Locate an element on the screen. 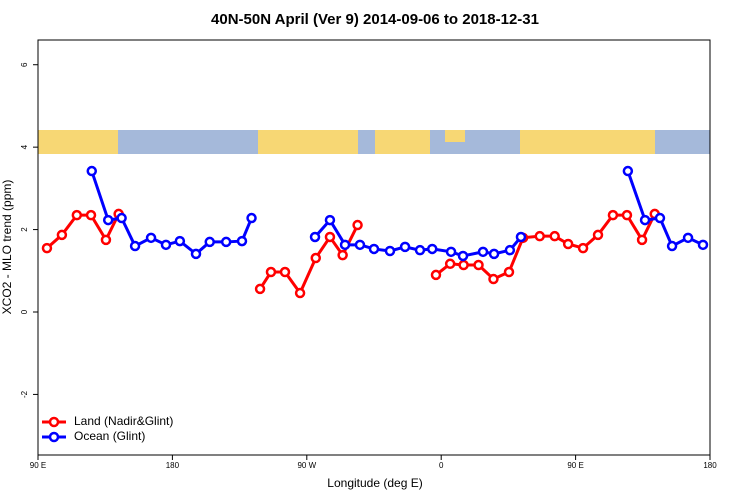  legend-label: Land (Nadir&Glint) is located at coordinates (123, 421).